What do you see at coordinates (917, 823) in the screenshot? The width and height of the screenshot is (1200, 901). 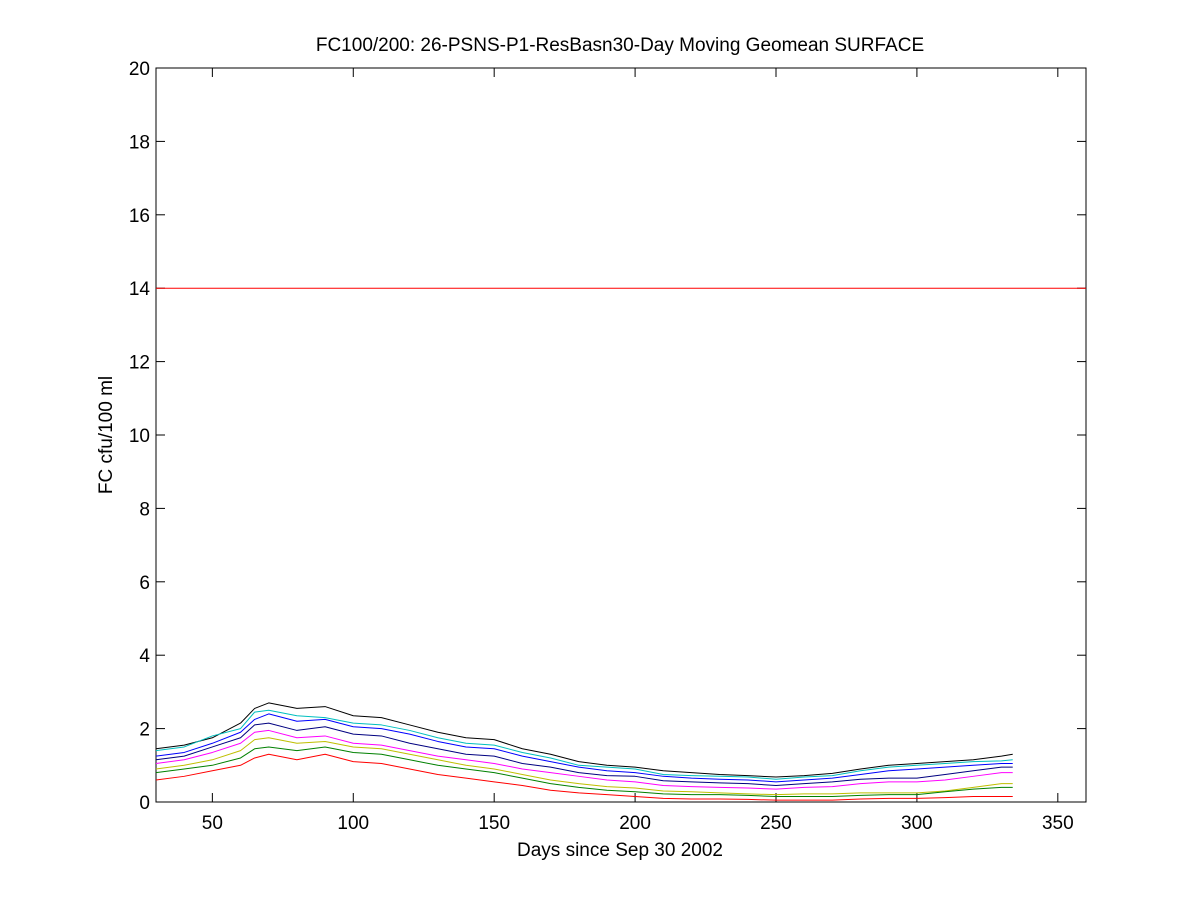 I see `x-tick-label: 300` at bounding box center [917, 823].